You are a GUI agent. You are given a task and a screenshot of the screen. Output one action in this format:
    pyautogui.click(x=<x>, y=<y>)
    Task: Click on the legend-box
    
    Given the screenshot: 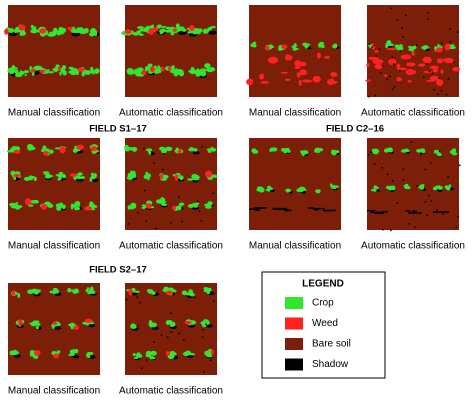 What is the action you would take?
    pyautogui.click(x=323, y=325)
    